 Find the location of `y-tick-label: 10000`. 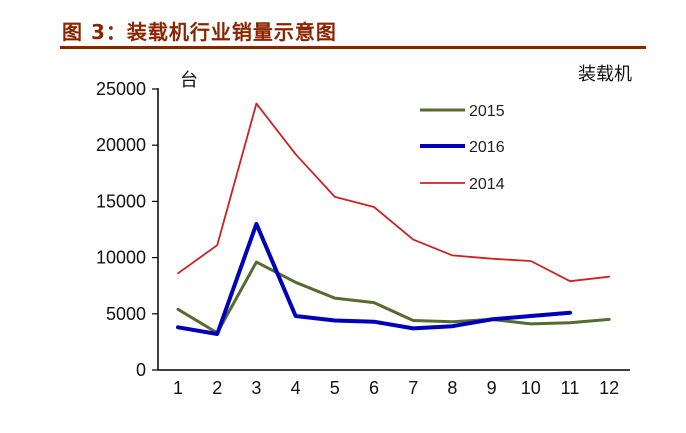

y-tick-label: 10000 is located at coordinates (121, 258).